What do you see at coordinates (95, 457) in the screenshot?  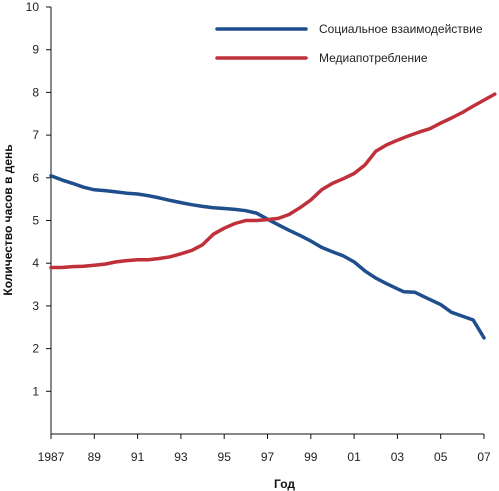 I see `x-tick-label: 89` at bounding box center [95, 457].